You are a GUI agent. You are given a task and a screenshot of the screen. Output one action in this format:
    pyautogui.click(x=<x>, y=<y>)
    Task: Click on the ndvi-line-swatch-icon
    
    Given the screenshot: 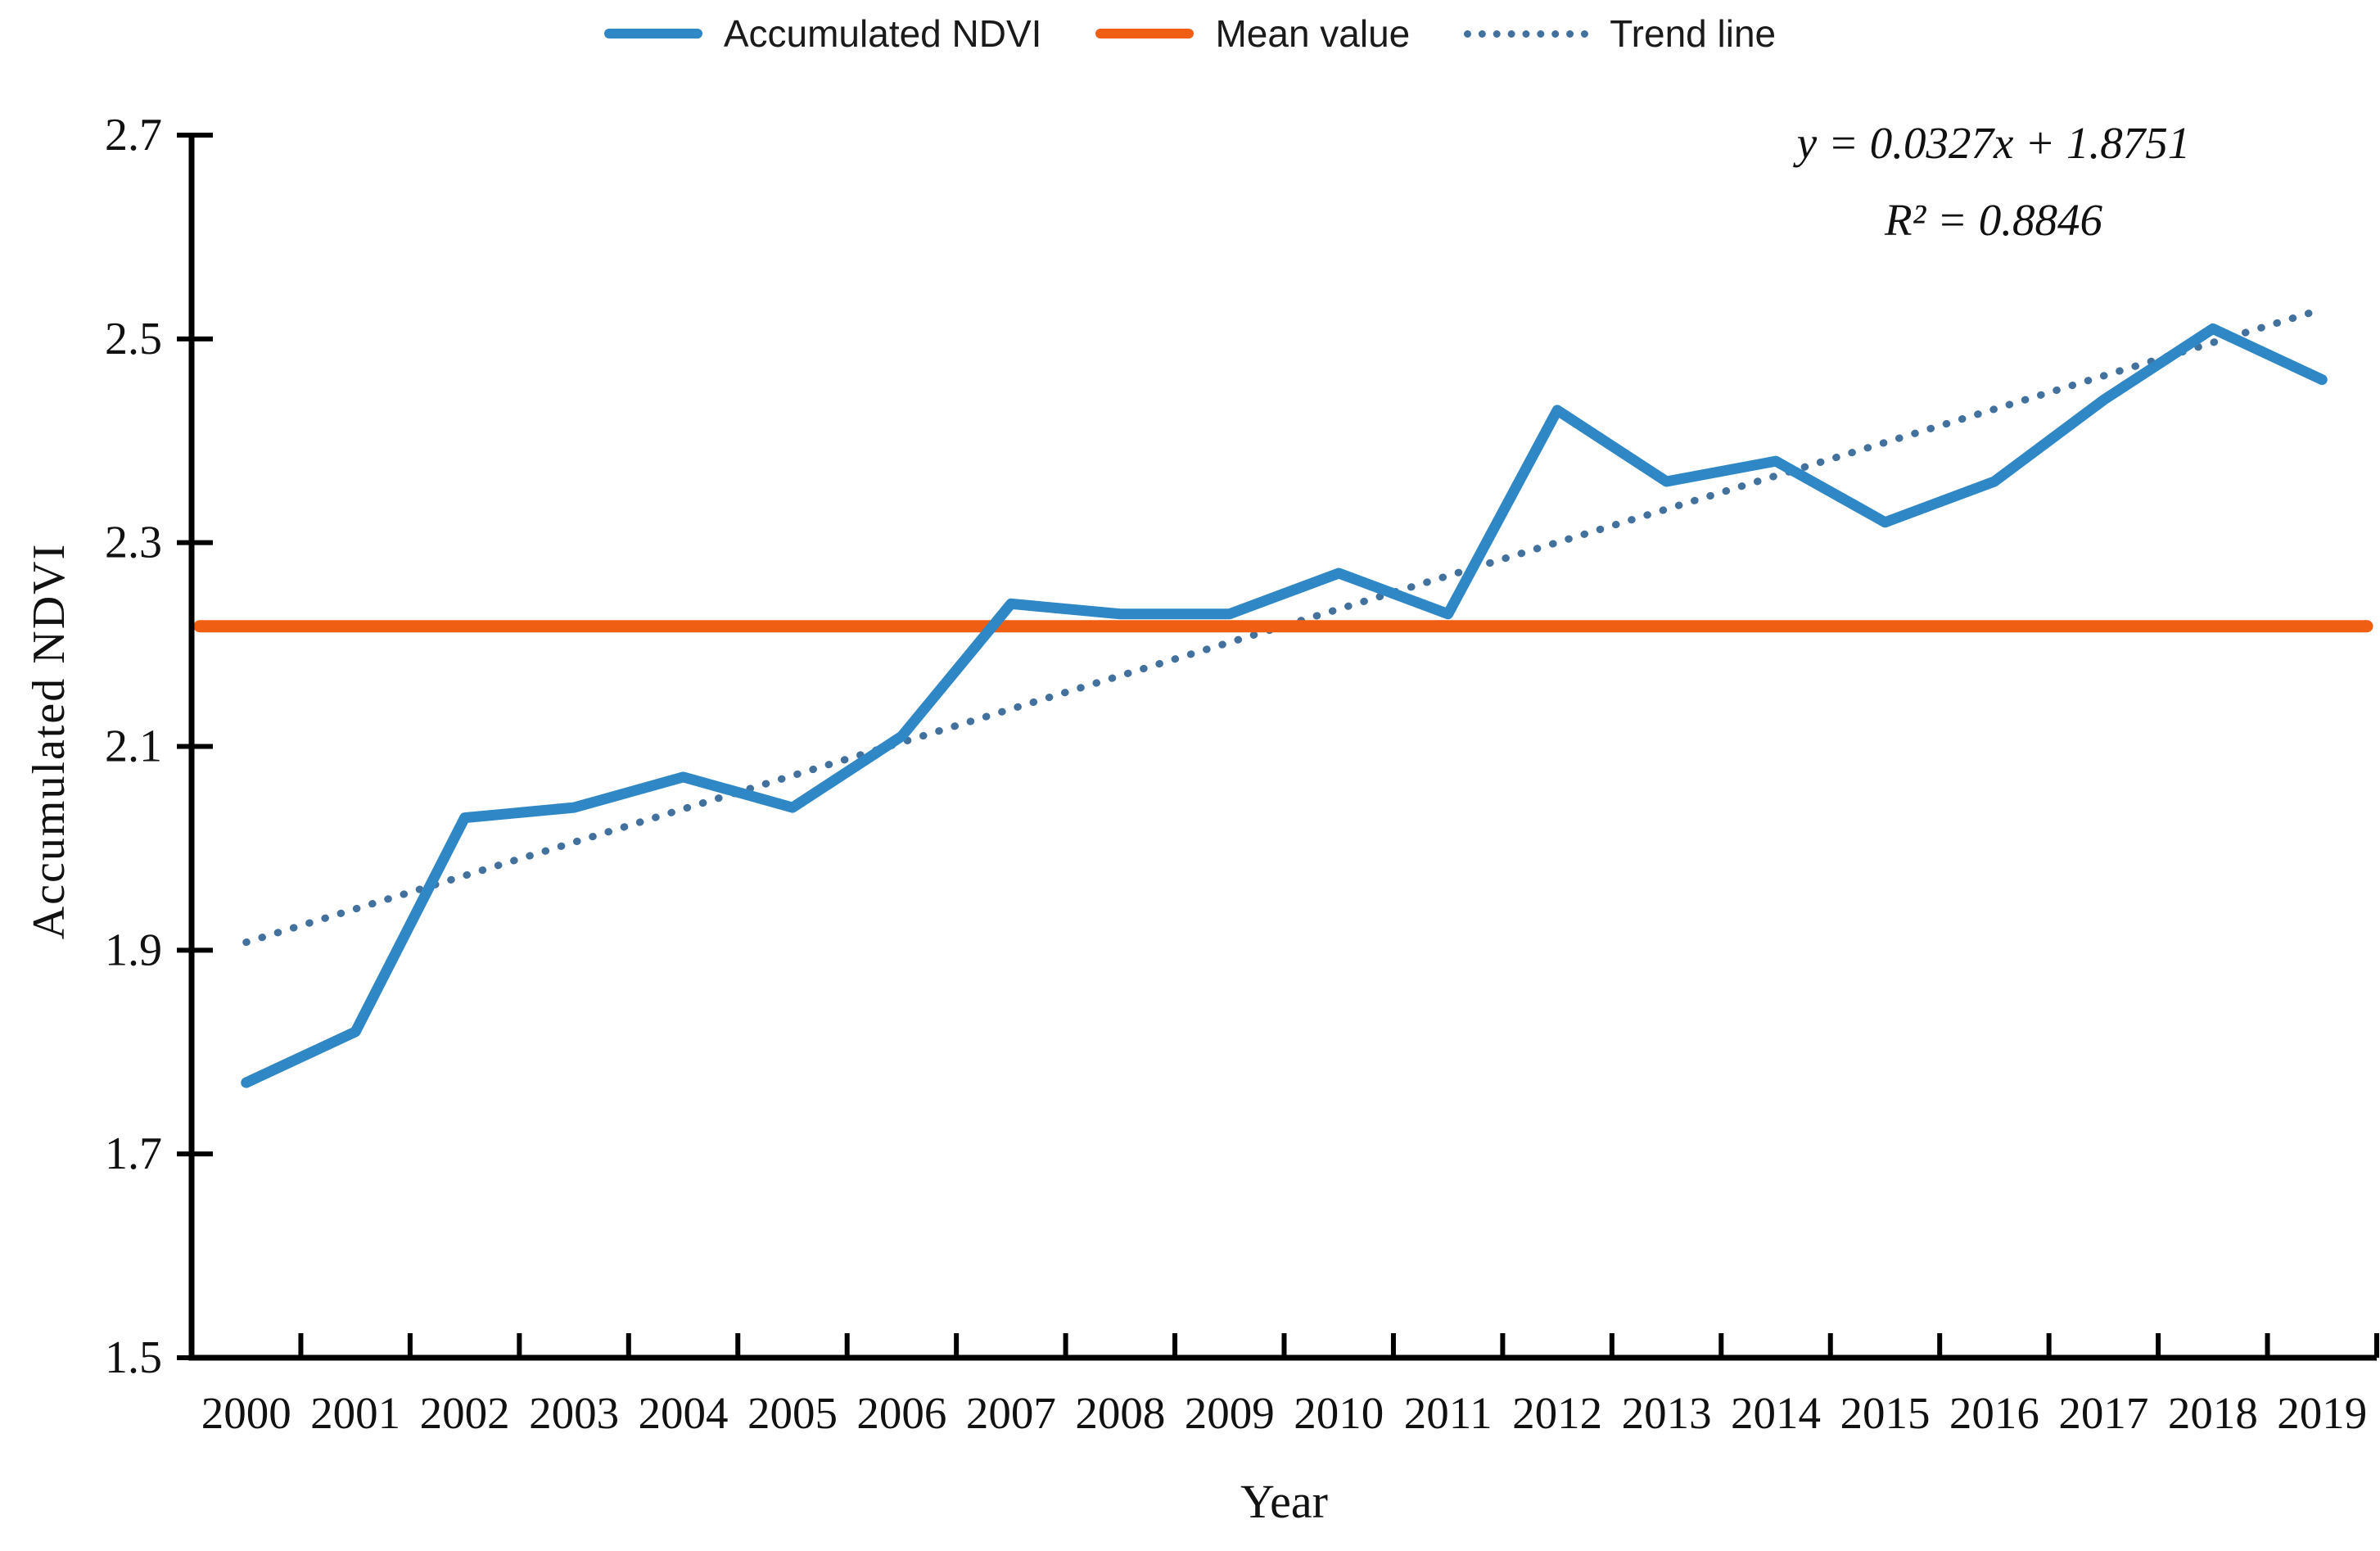 What is the action you would take?
    pyautogui.click(x=652, y=34)
    